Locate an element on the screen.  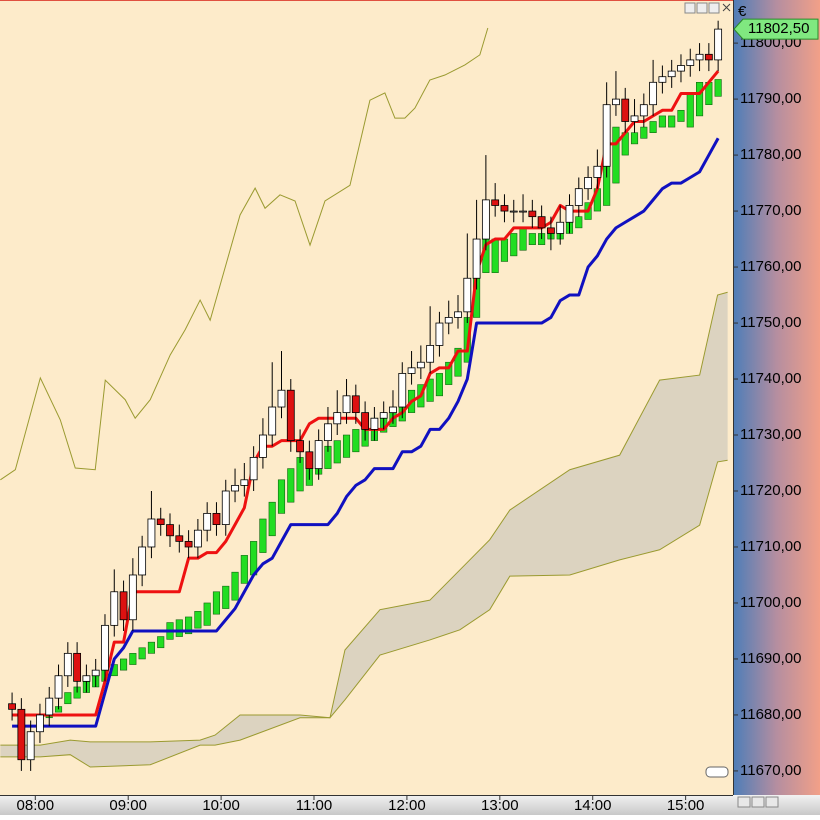
x-tick-label: 15:00 is located at coordinates (686, 805).